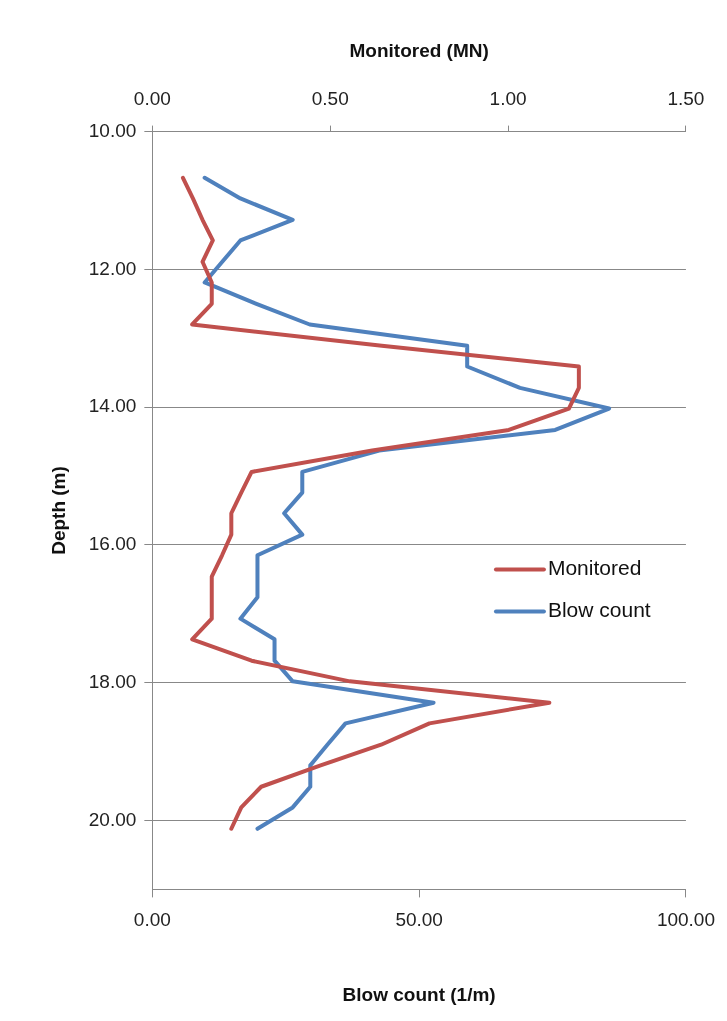 This screenshot has height=1021, width=727. What do you see at coordinates (419, 994) in the screenshot?
I see `x-axis-title: Blow count (1/m)` at bounding box center [419, 994].